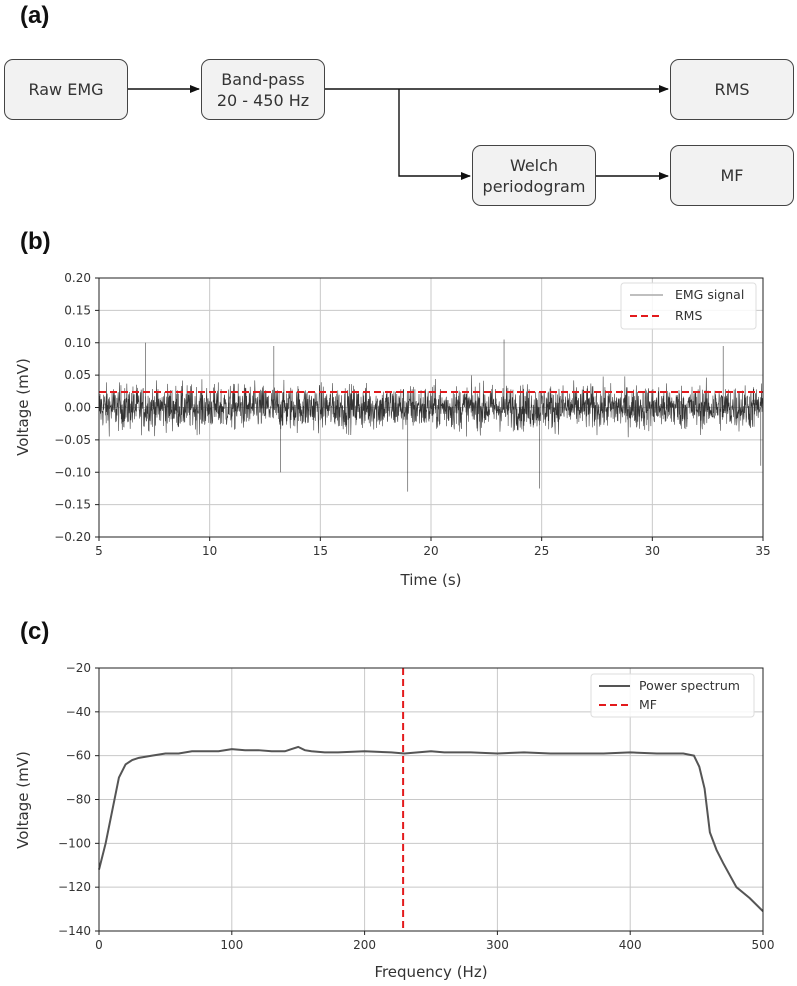 This screenshot has height=986, width=797. I want to click on spectrum-ytick-label: −40, so click(78, 712).